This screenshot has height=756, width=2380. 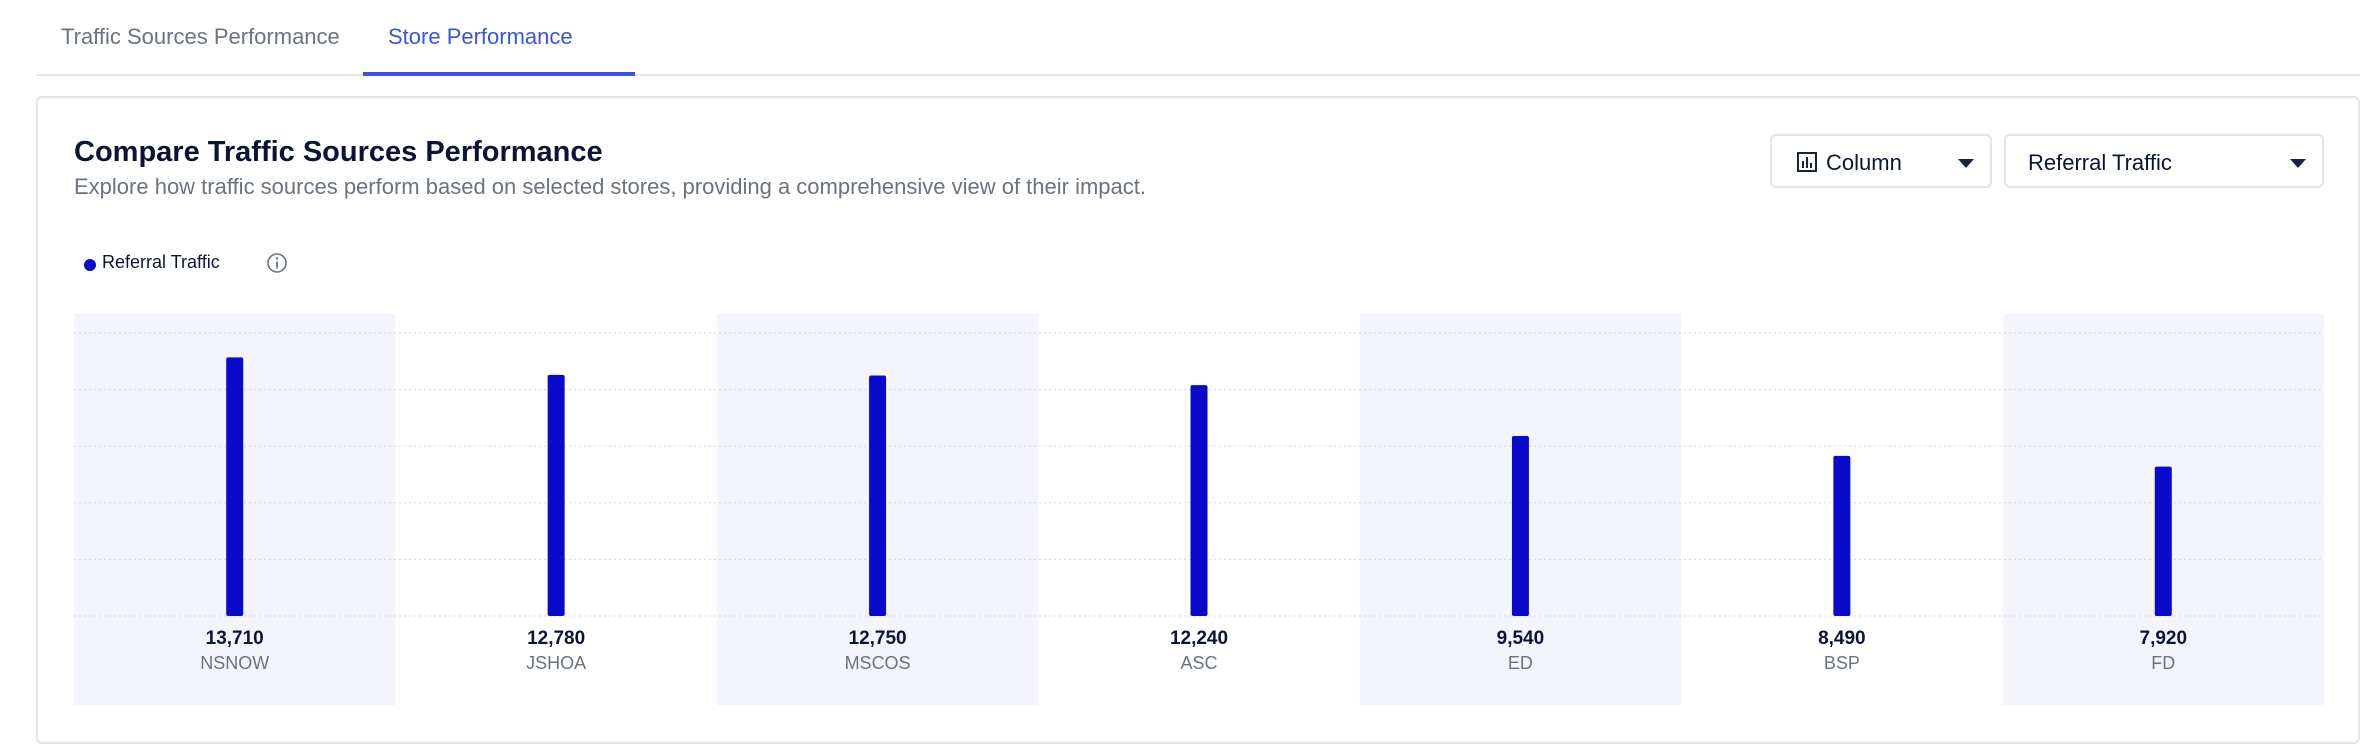 I want to click on chart-type-dropdown: Column, so click(x=1881, y=161).